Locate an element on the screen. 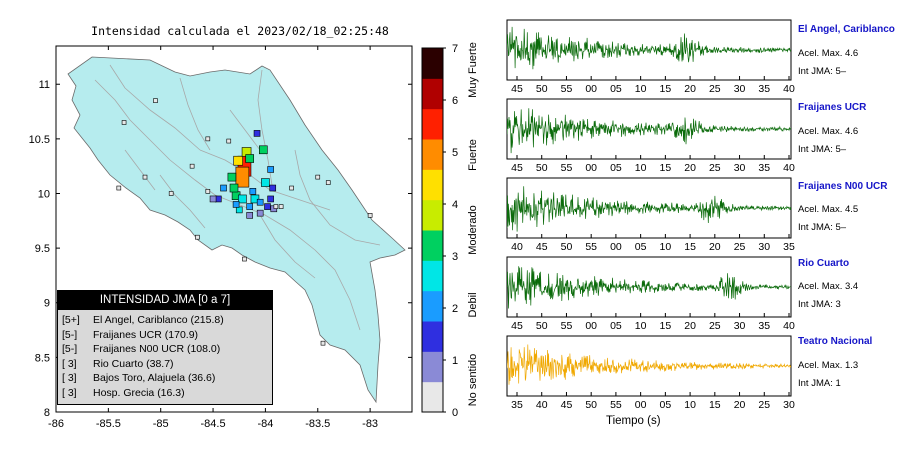 The image size is (910, 460). station-jma: Int JMA: 1 is located at coordinates (819, 383).